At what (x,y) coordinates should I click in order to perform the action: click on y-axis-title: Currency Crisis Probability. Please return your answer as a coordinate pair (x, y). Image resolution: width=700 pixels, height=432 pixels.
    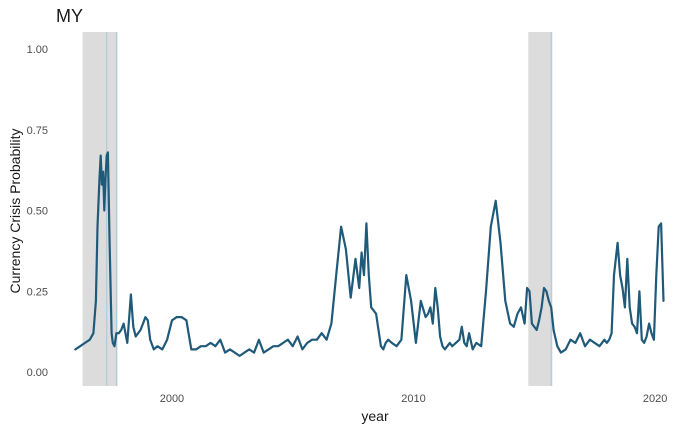
    Looking at the image, I should click on (15, 211).